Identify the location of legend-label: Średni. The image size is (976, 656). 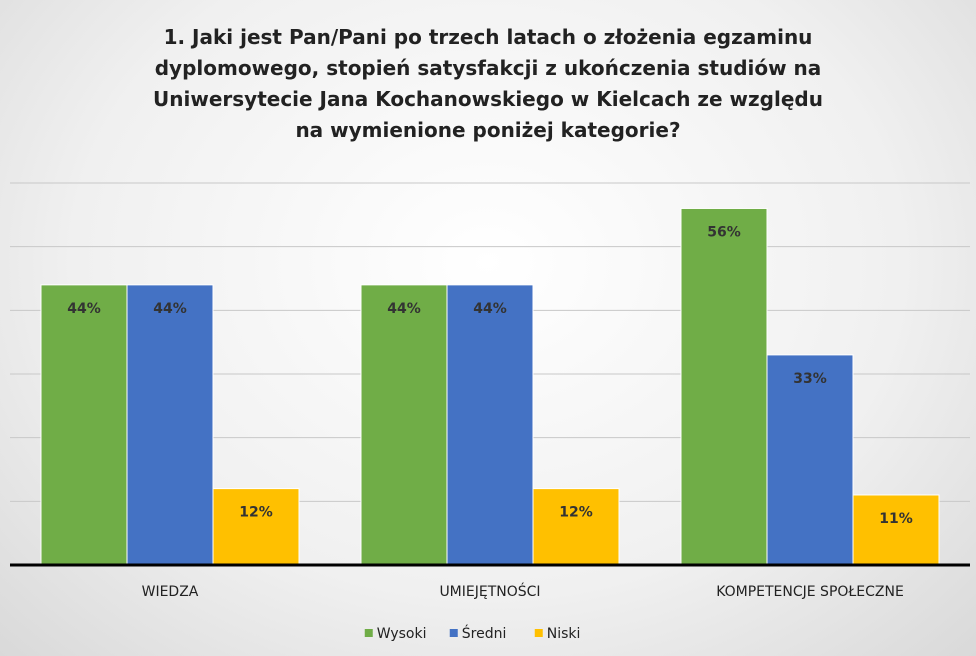
(484, 633).